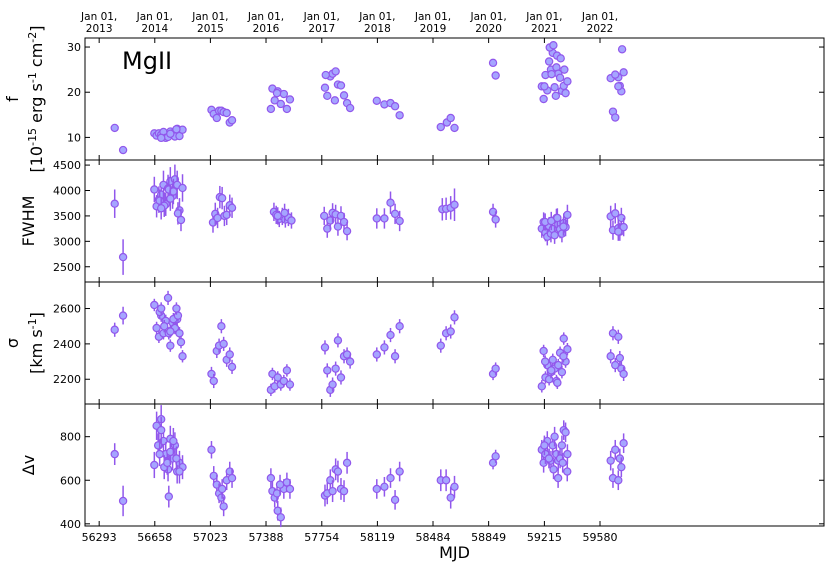 The height and width of the screenshot is (571, 831). Describe the element at coordinates (67, 241) in the screenshot. I see `y-tick-label: 3000` at that location.